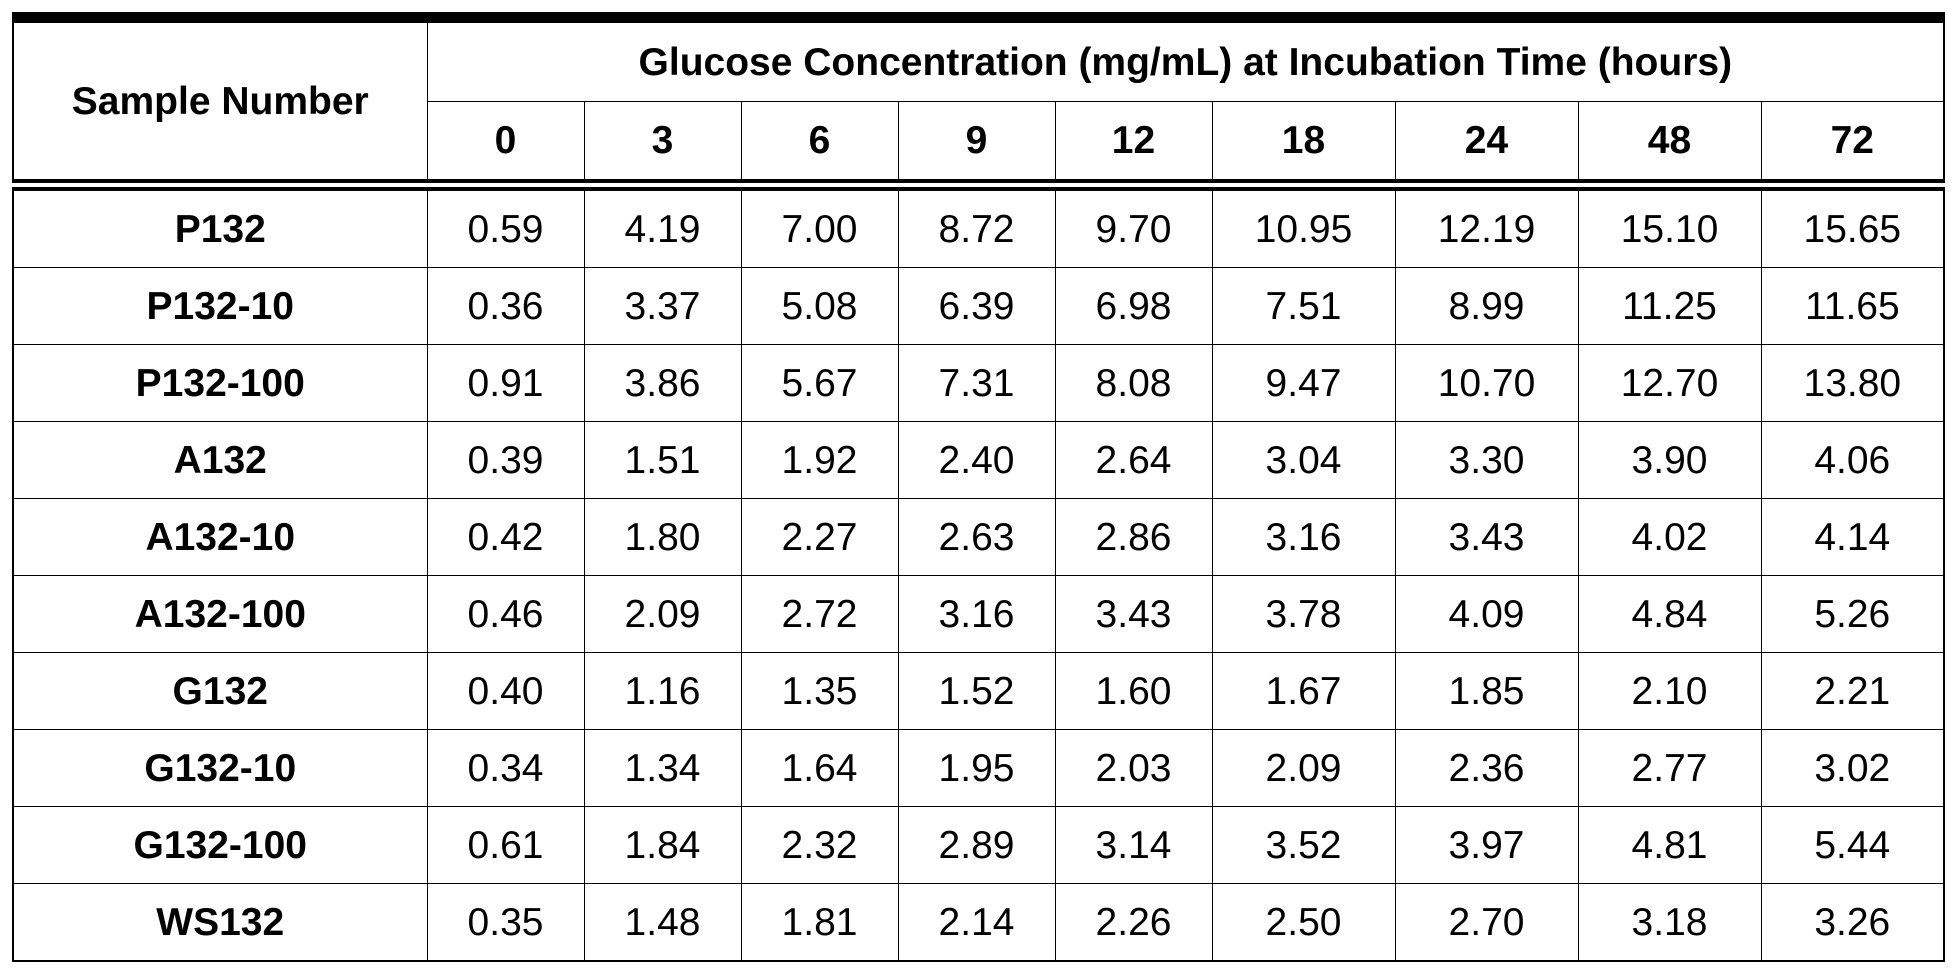  I want to click on sample-cell: G132-100, so click(220, 845).